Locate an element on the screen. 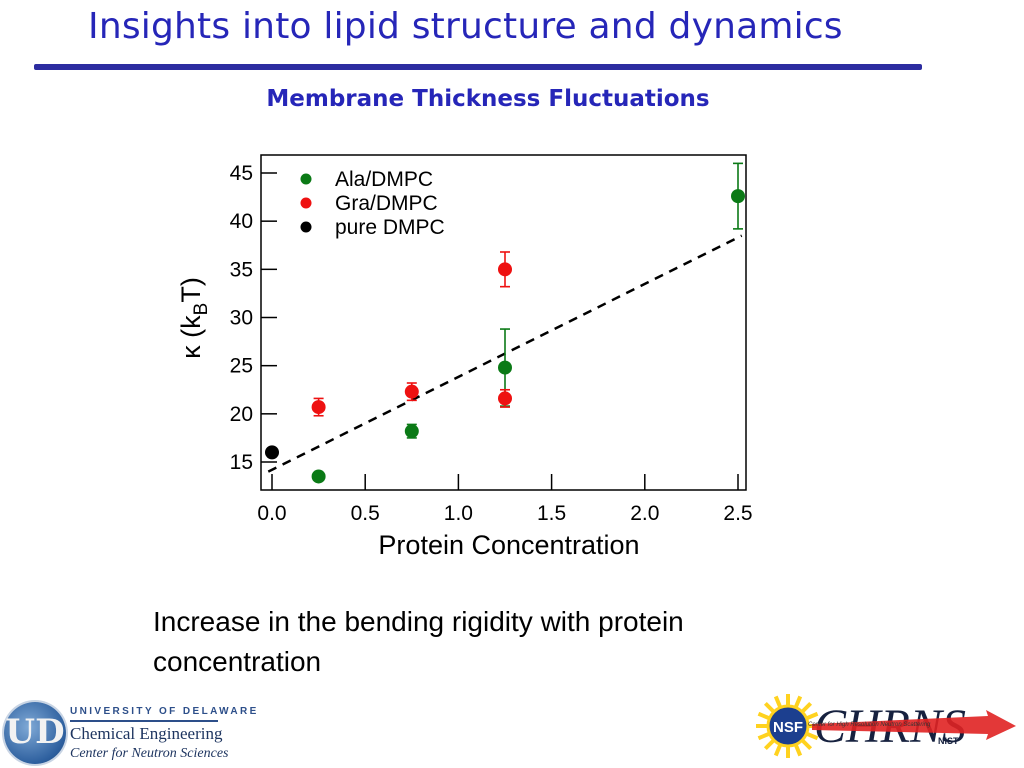 The image size is (1024, 768). y-tick-label: 20 is located at coordinates (241, 414).